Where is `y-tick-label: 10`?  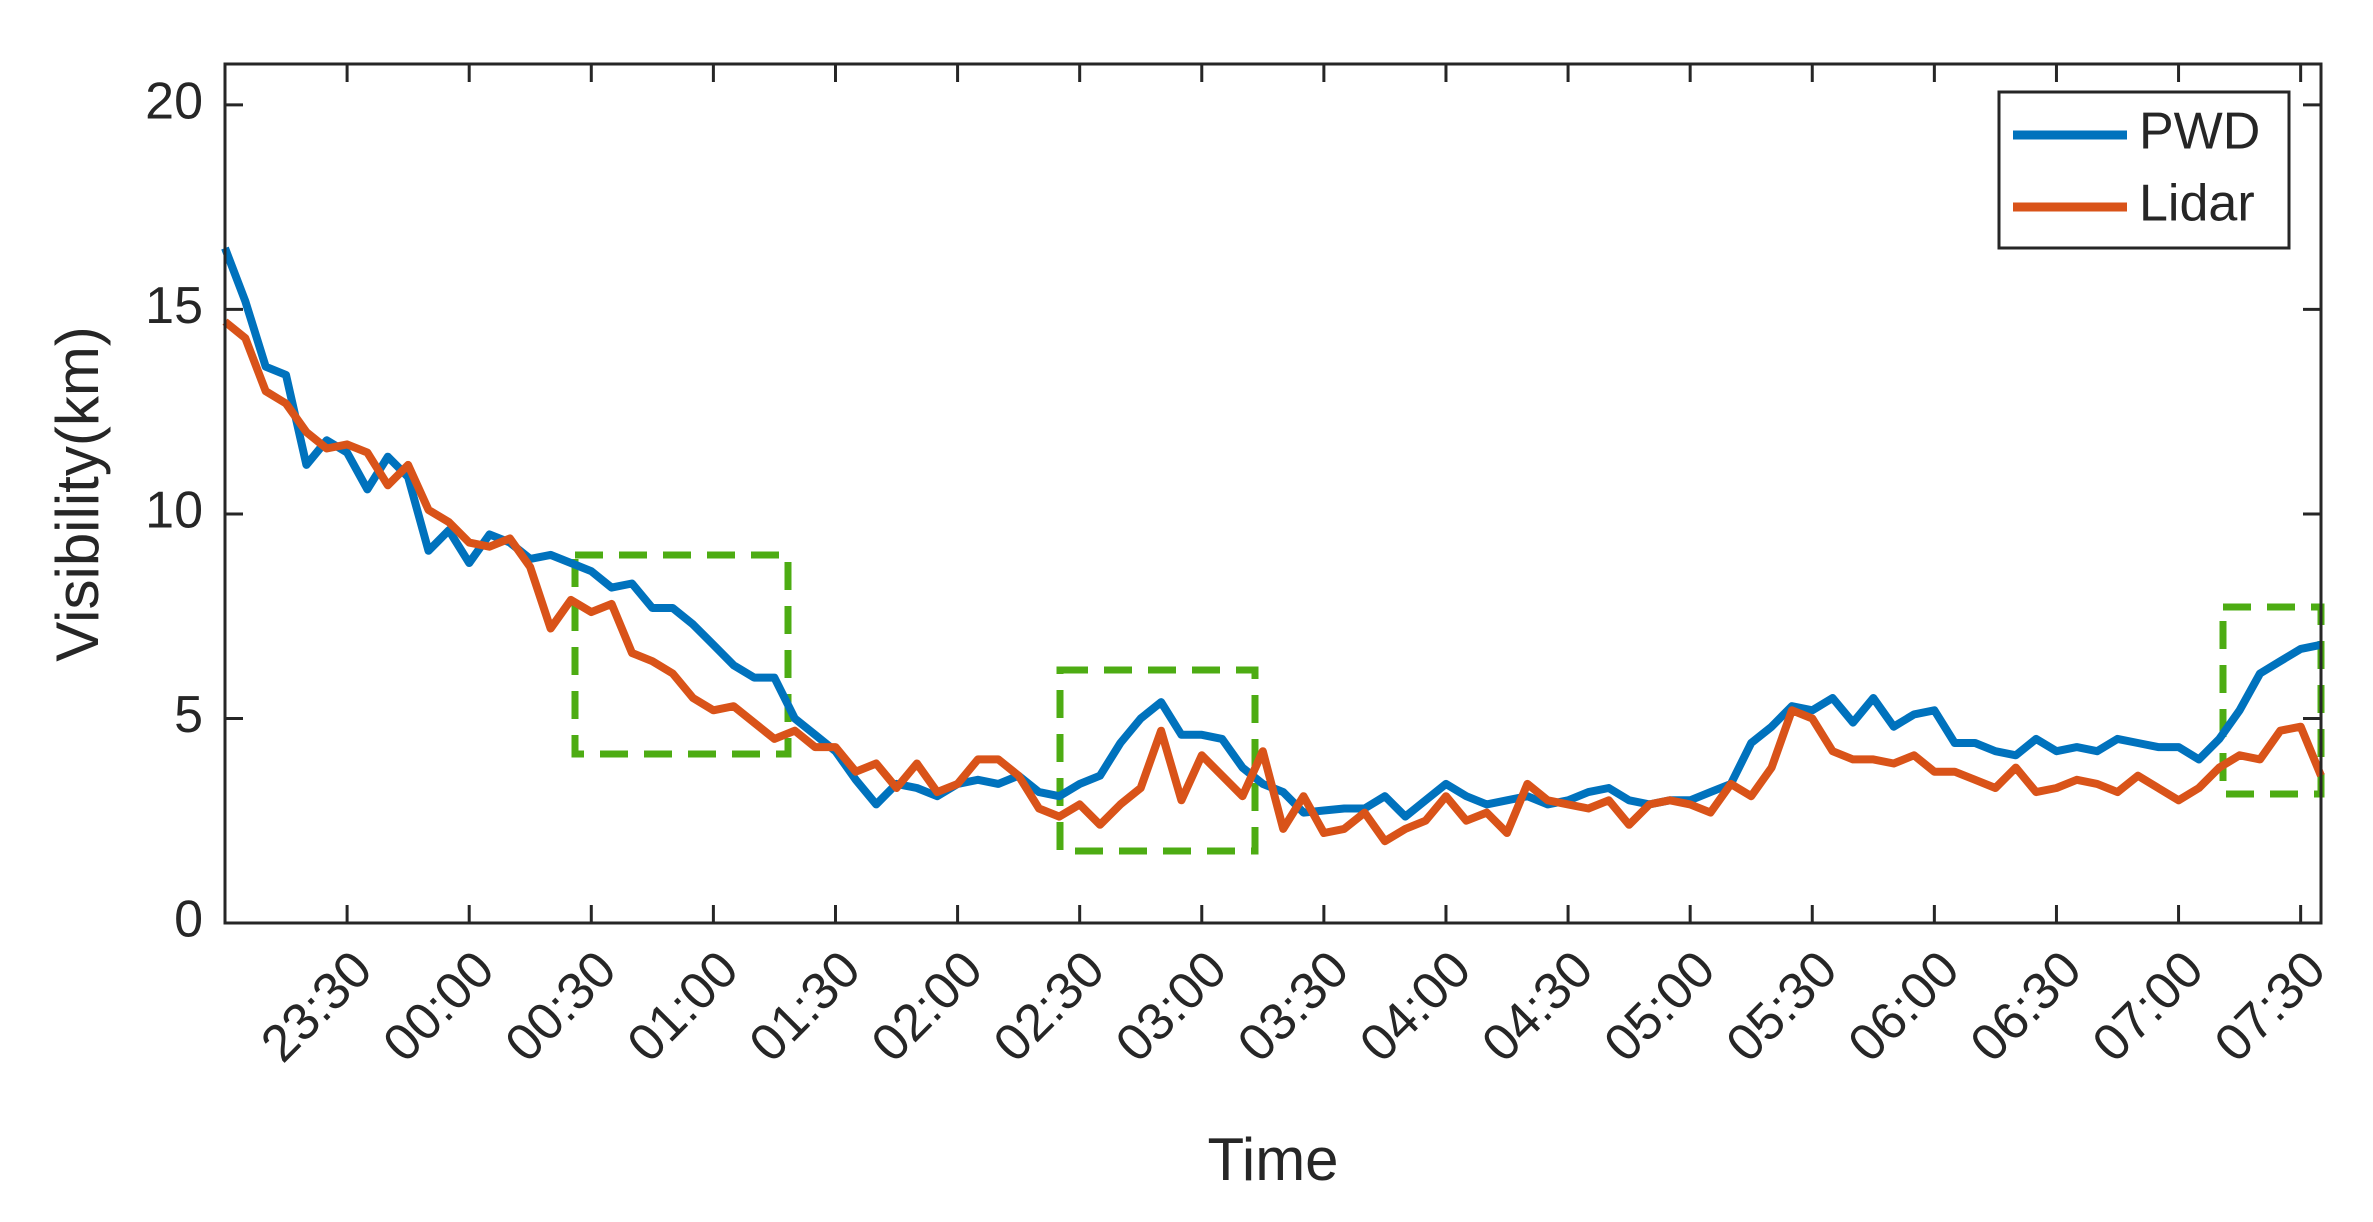
y-tick-label: 10 is located at coordinates (174, 511).